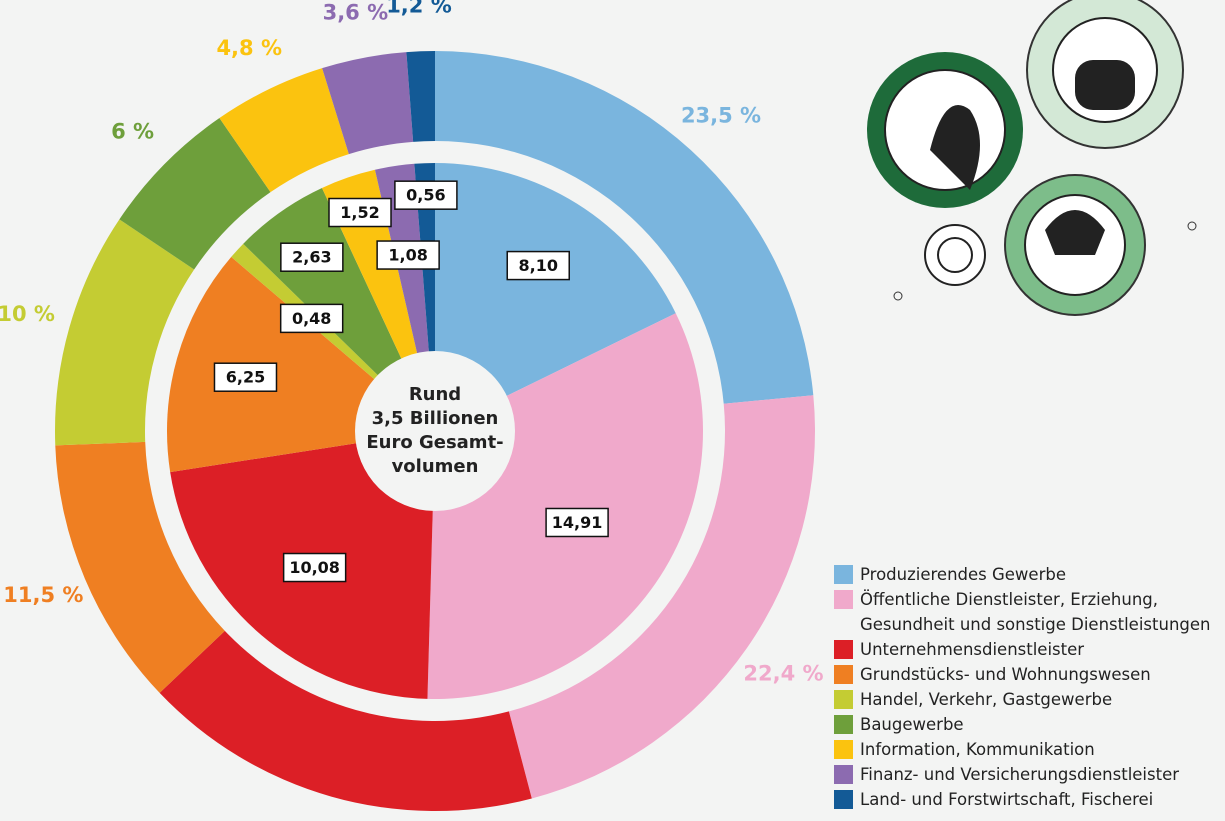  I want to click on outer-value-label: 6 %, so click(132, 131).